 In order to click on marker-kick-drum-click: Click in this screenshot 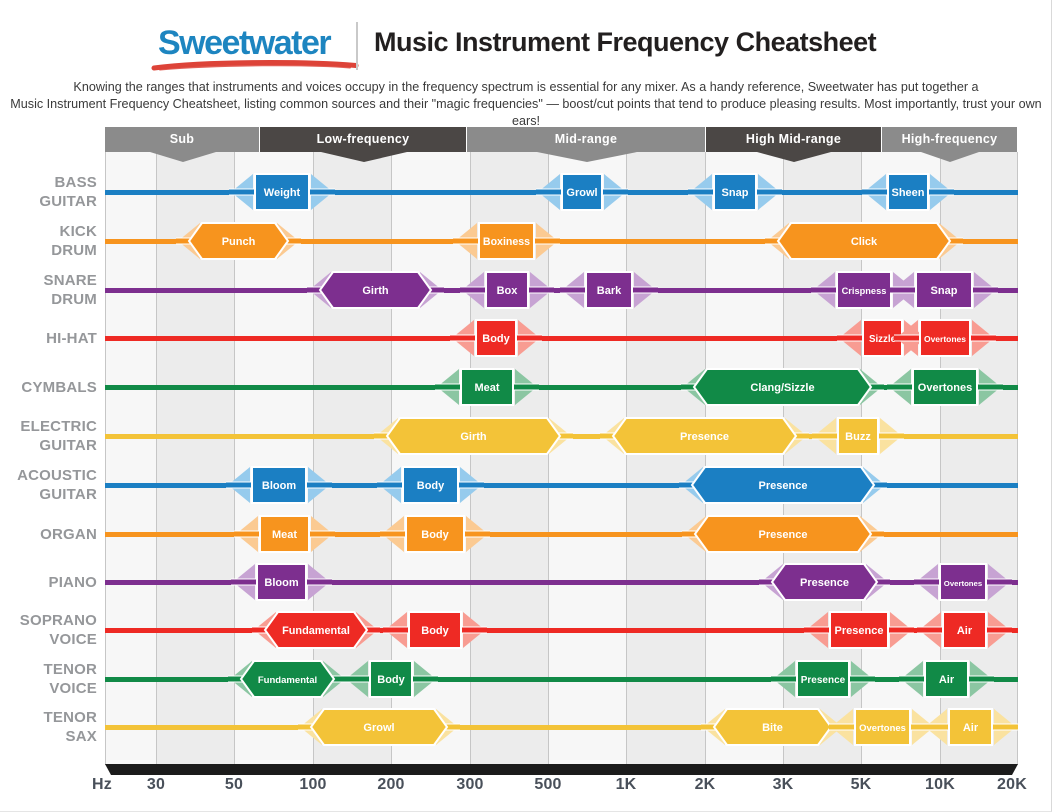, I will do `click(864, 241)`.